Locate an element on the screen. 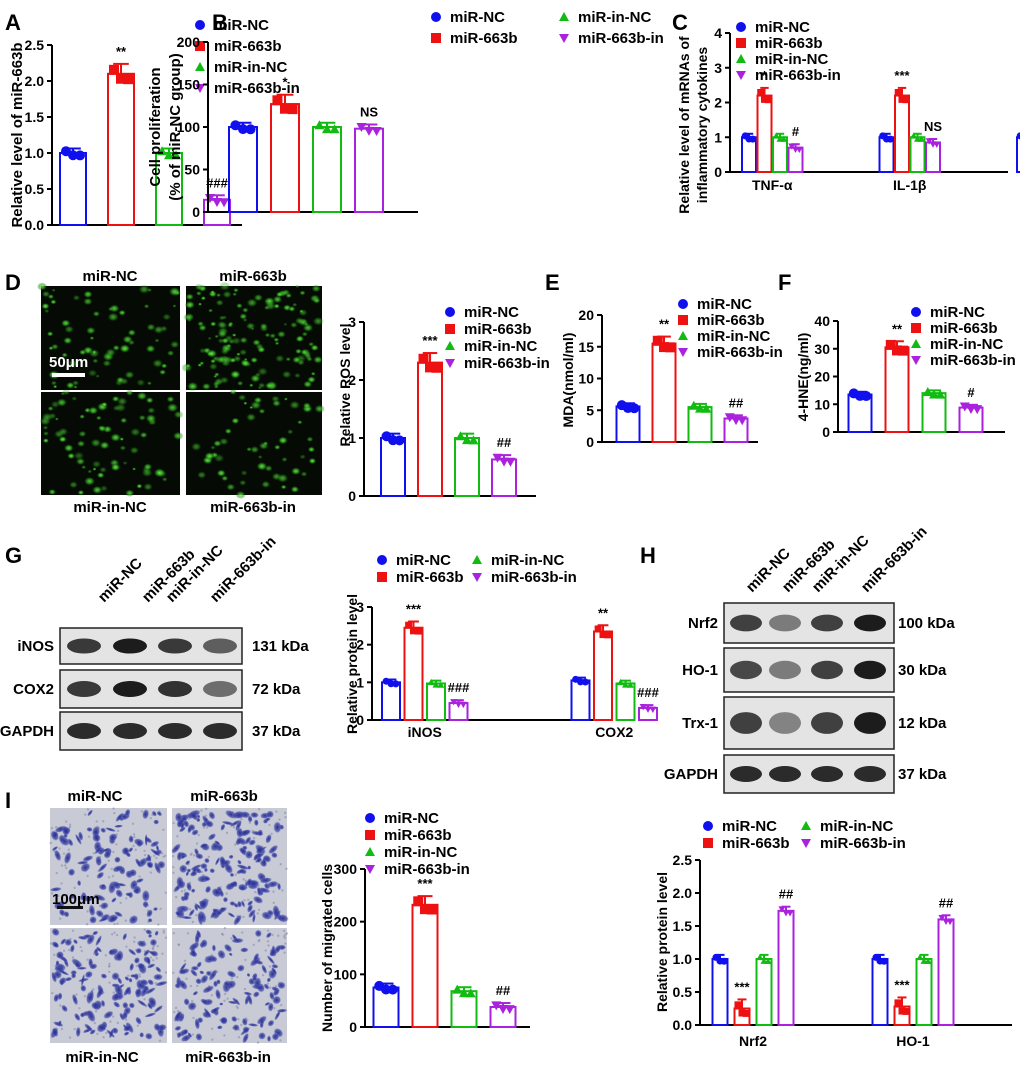  y-axis-label: 4-HNE(ng/ml) is located at coordinates (803, 377).